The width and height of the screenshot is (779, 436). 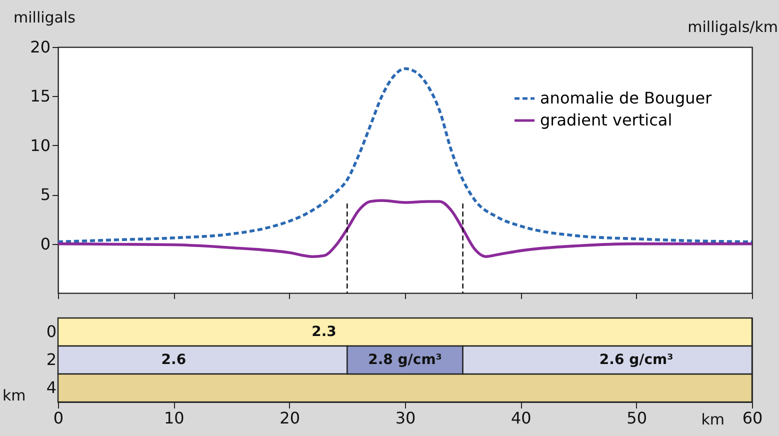 I want to click on annotation: 2.8 g/cm³, so click(x=405, y=360).